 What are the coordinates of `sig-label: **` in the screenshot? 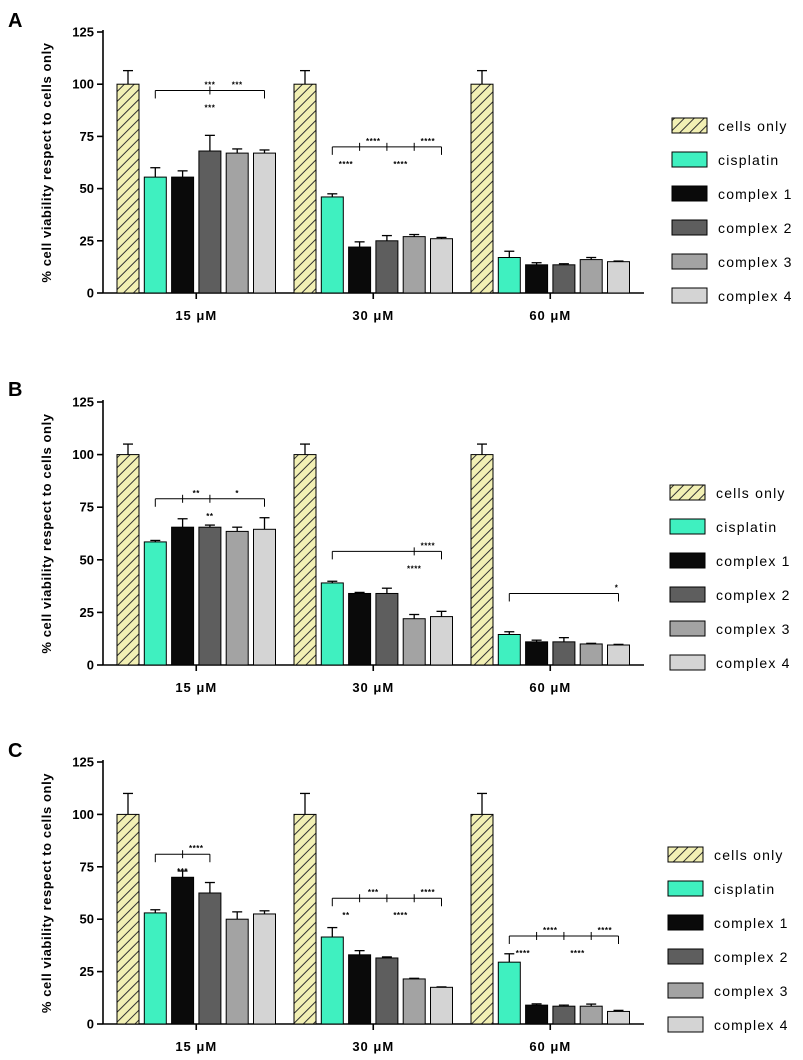 It's located at (346, 915).